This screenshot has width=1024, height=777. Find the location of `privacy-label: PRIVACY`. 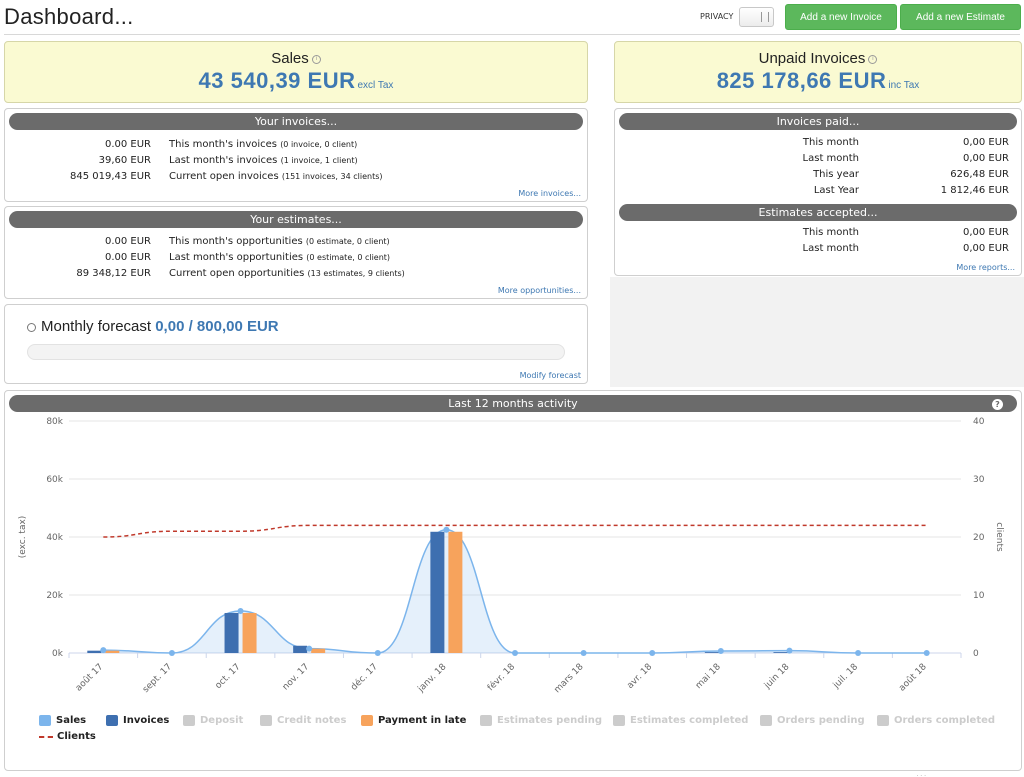

privacy-label: PRIVACY is located at coordinates (717, 16).